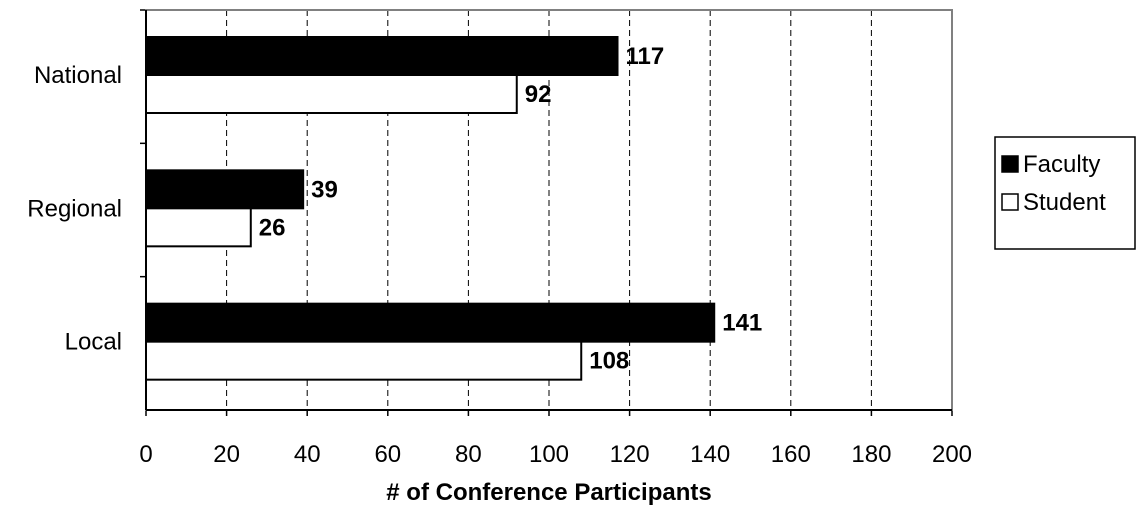 The image size is (1143, 510). I want to click on x-tick-label: 100, so click(549, 454).